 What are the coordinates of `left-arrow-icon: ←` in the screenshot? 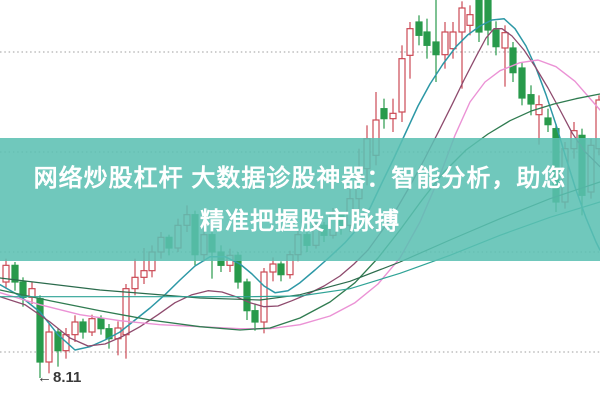 It's located at (44, 377).